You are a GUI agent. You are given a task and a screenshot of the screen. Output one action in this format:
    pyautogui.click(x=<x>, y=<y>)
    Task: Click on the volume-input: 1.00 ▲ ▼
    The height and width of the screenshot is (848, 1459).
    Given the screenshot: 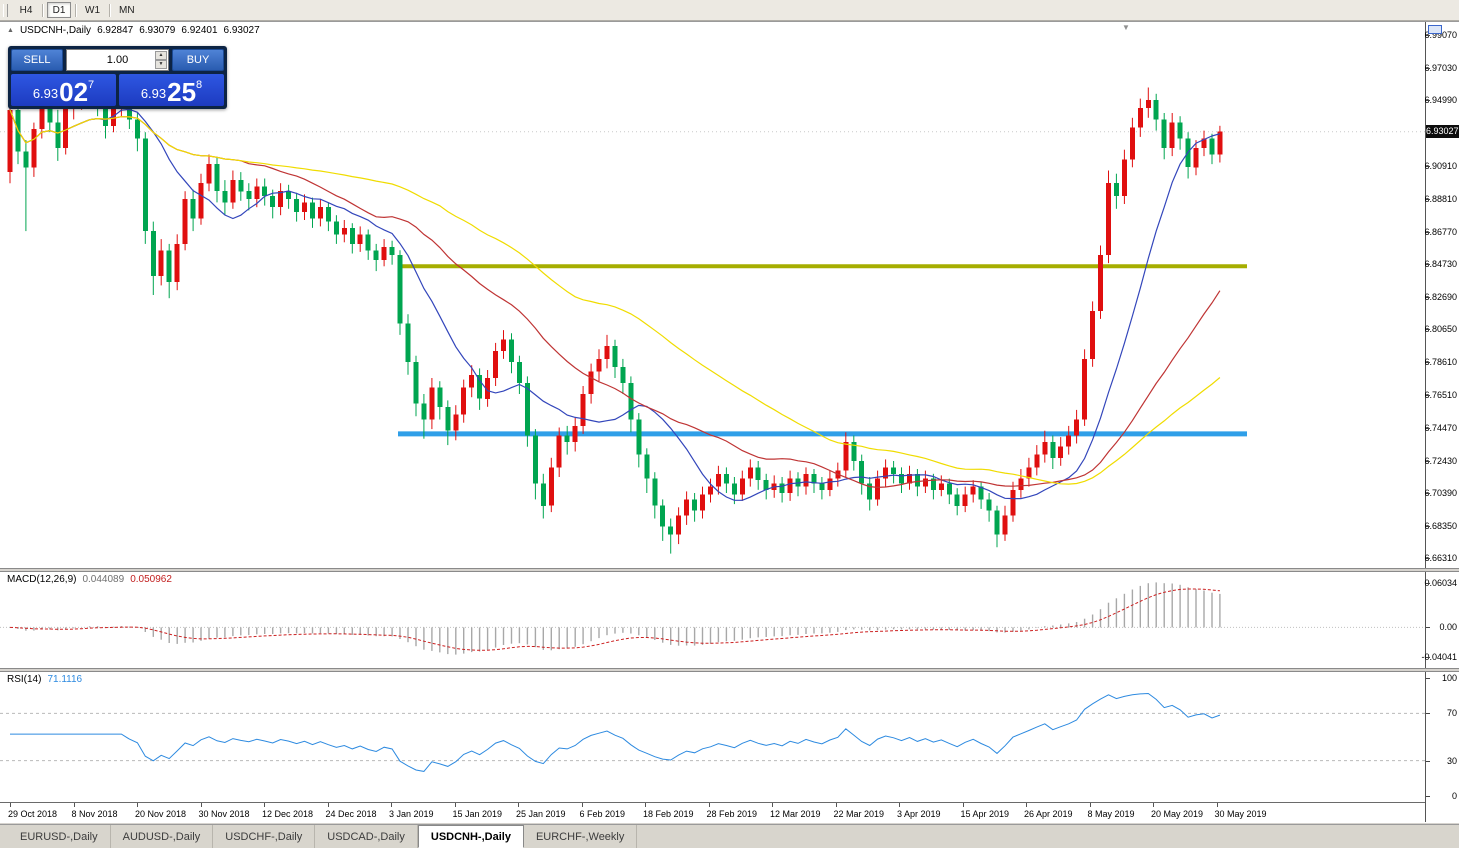 What is the action you would take?
    pyautogui.click(x=117, y=60)
    